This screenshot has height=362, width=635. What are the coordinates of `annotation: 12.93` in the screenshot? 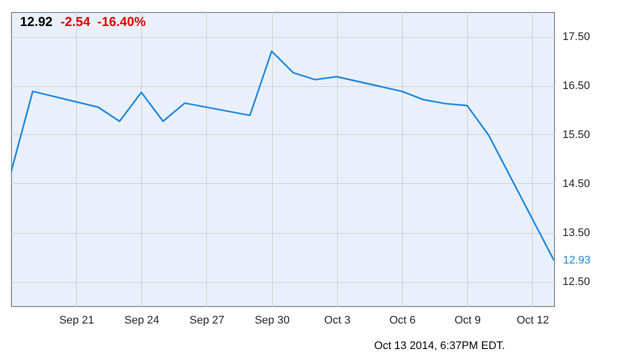 It's located at (577, 260).